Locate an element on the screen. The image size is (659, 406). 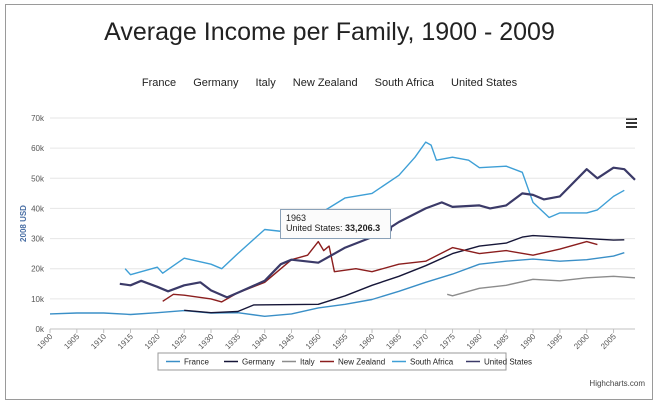
x-tick-label: 1905 is located at coordinates (71, 341).